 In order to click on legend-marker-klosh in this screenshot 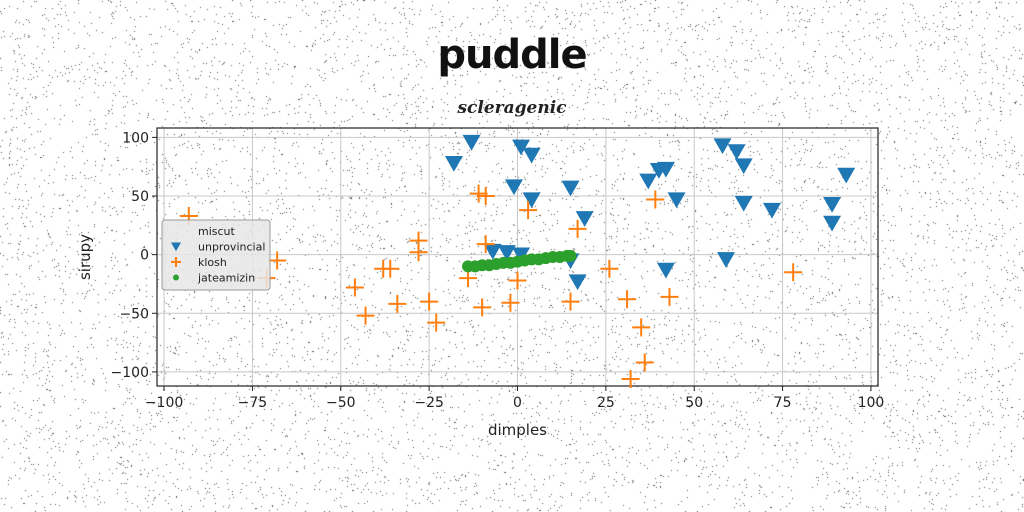, I will do `click(176, 262)`.